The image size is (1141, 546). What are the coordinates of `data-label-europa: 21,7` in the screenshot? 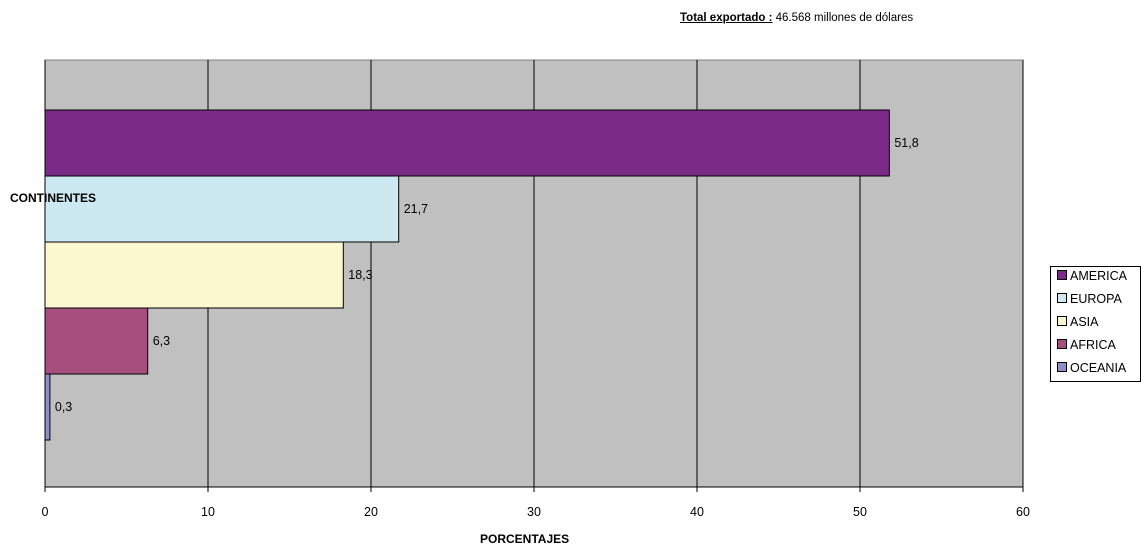 It's located at (416, 209).